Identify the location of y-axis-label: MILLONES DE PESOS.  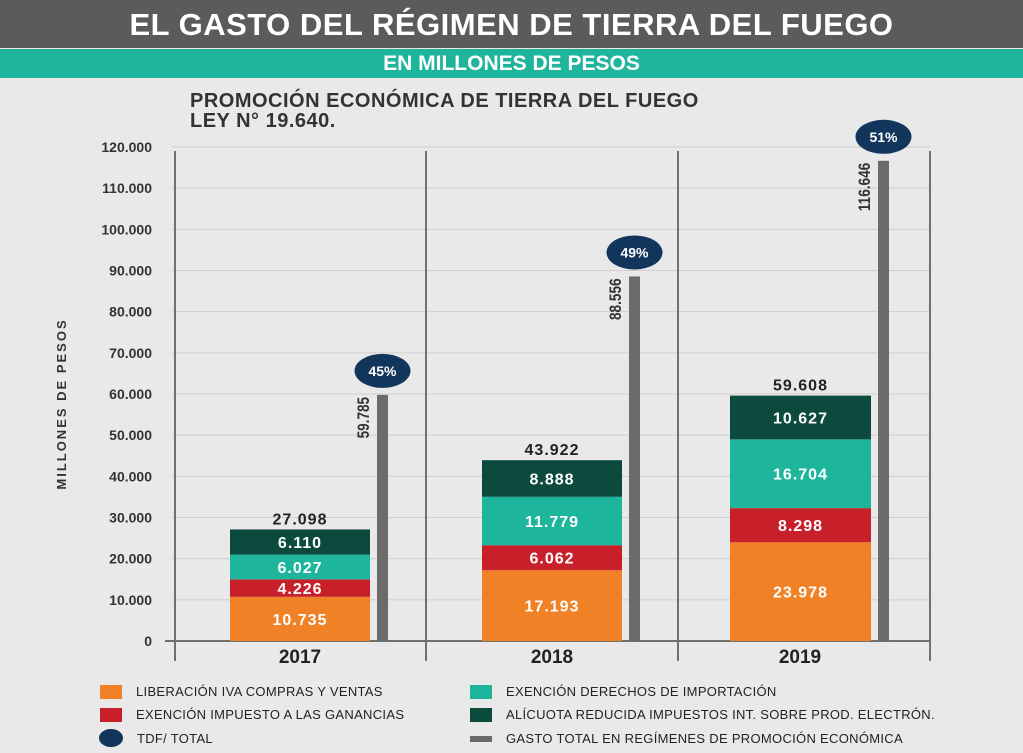
(61, 403).